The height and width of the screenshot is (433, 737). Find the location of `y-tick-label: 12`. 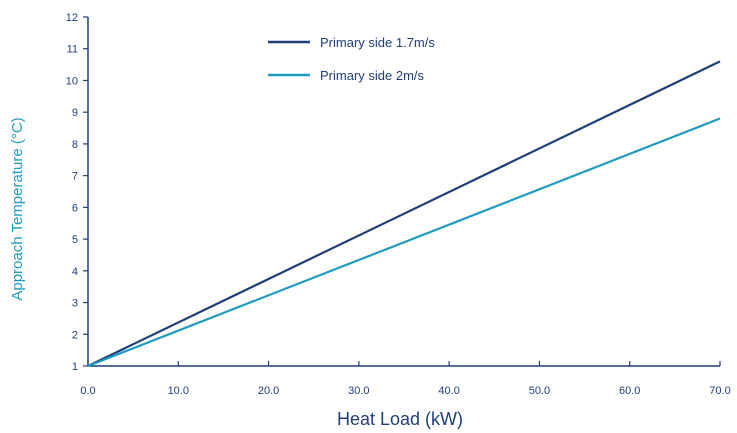

y-tick-label: 12 is located at coordinates (72, 18).